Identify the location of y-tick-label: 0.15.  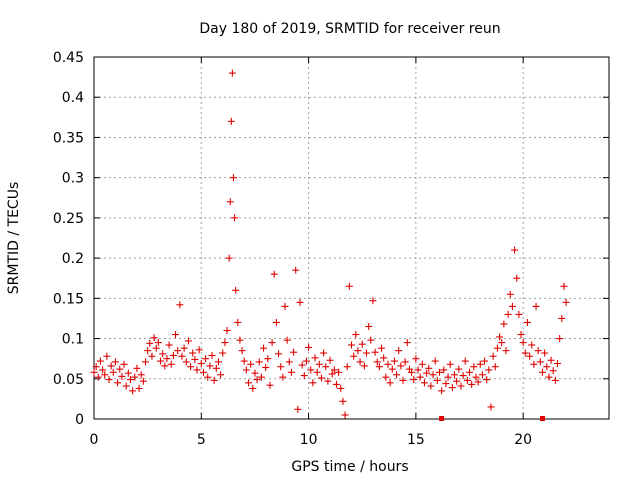
(68, 299).